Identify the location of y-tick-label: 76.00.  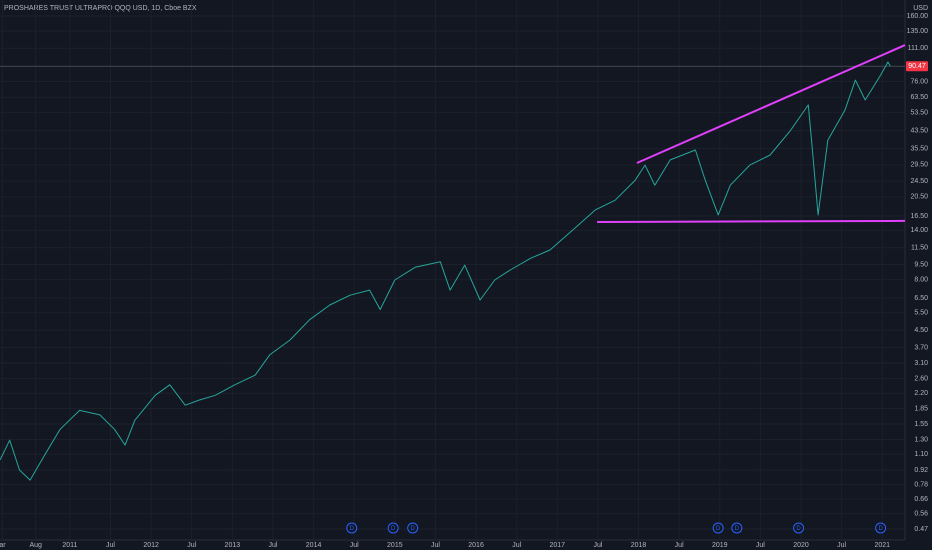
(919, 81).